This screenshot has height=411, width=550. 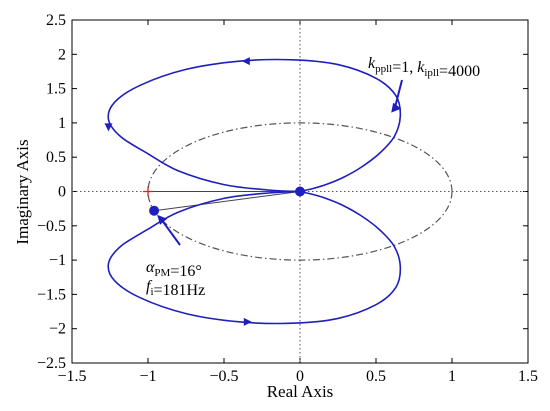 I want to click on phase-line-pm, so click(x=227, y=201).